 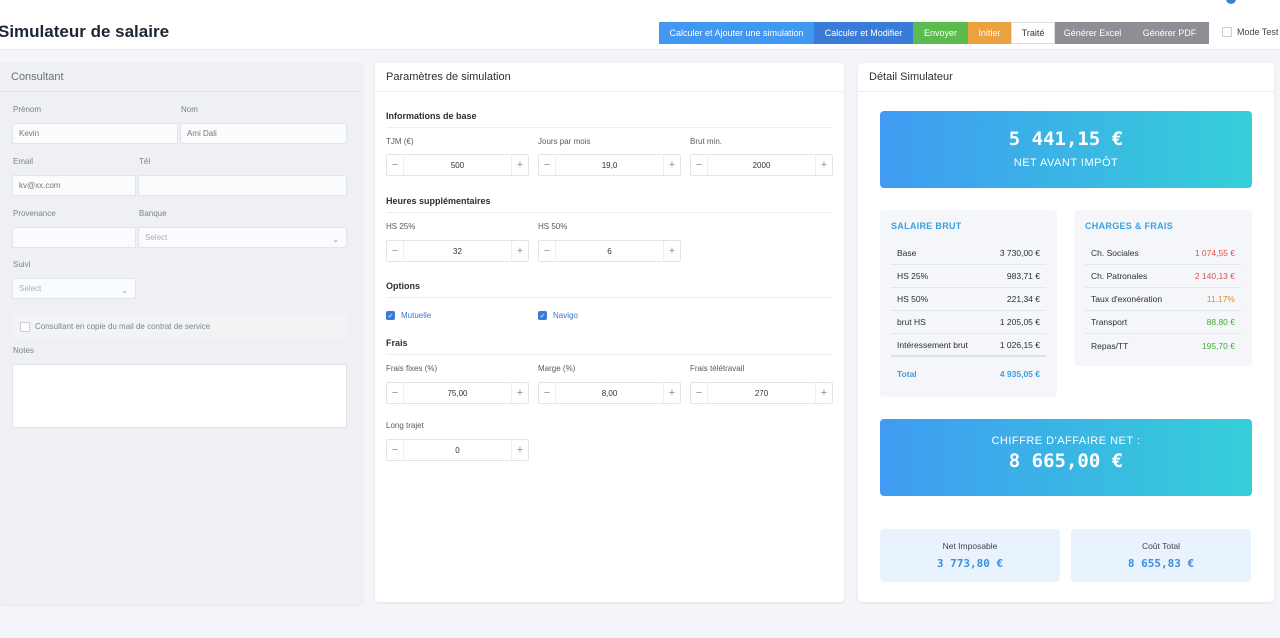 What do you see at coordinates (1214, 253) in the screenshot?
I see `row-value: 1 074,55 €` at bounding box center [1214, 253].